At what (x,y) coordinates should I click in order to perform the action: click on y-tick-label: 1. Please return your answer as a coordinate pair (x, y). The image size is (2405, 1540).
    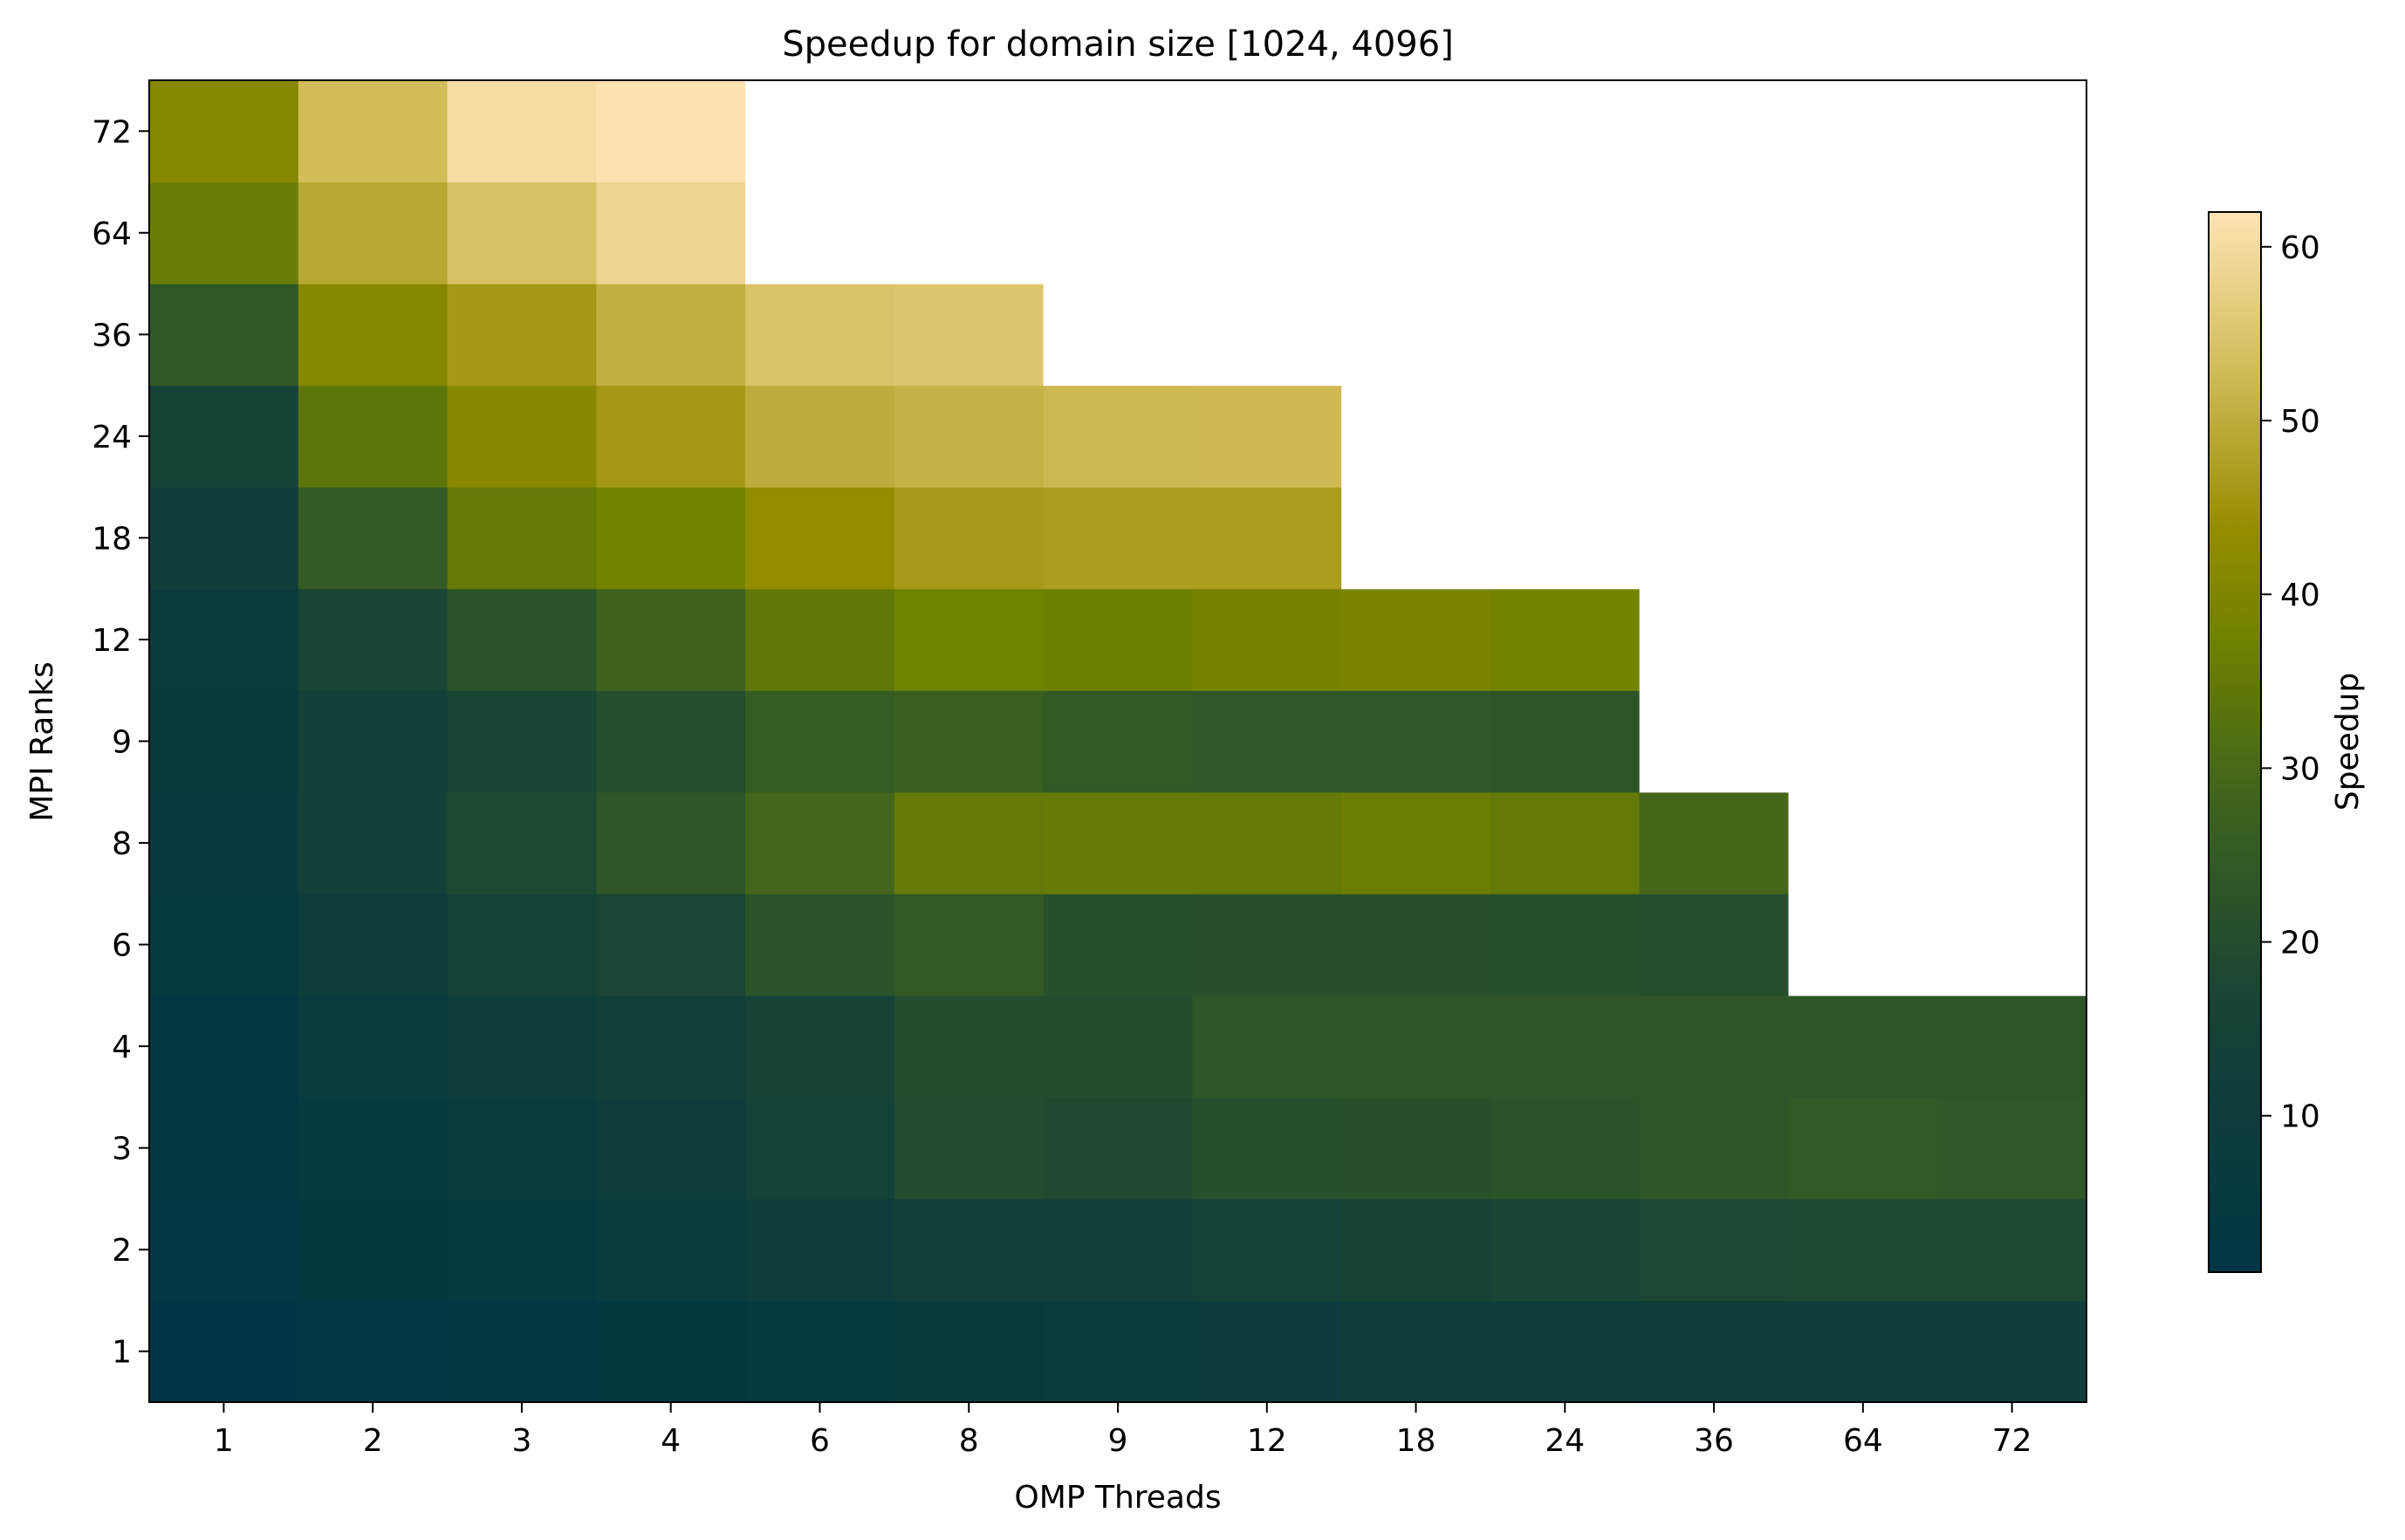
    Looking at the image, I should click on (122, 1353).